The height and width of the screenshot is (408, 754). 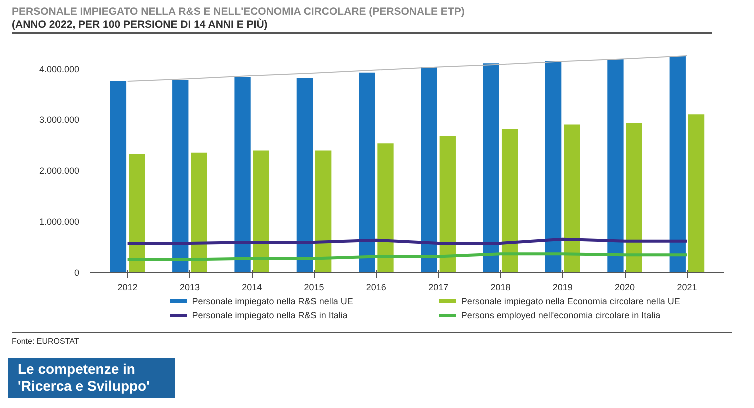 What do you see at coordinates (59, 171) in the screenshot?
I see `y-tick-label: 2.000.000` at bounding box center [59, 171].